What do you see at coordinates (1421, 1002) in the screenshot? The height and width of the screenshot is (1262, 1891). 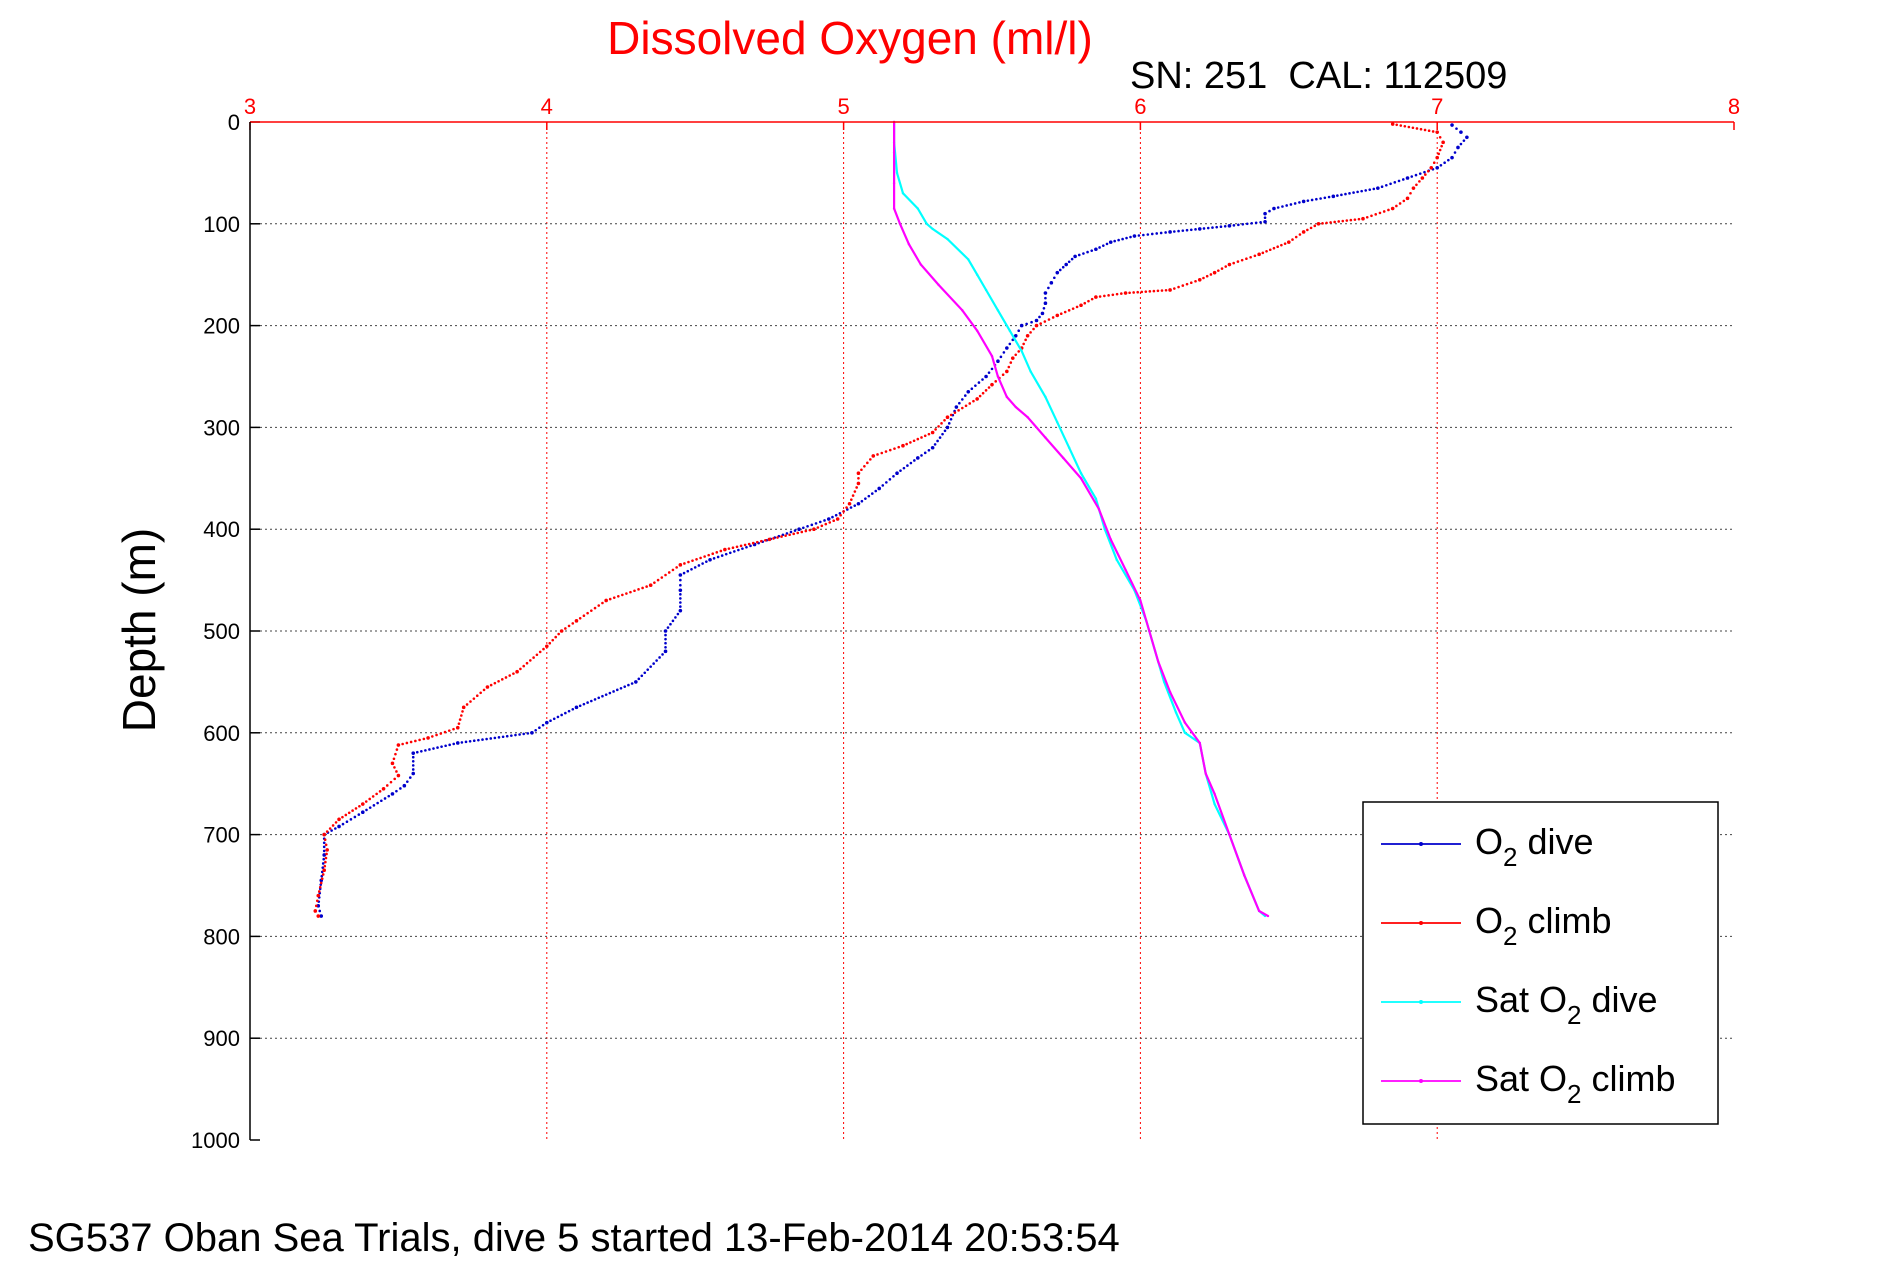 I see `legend-marker` at bounding box center [1421, 1002].